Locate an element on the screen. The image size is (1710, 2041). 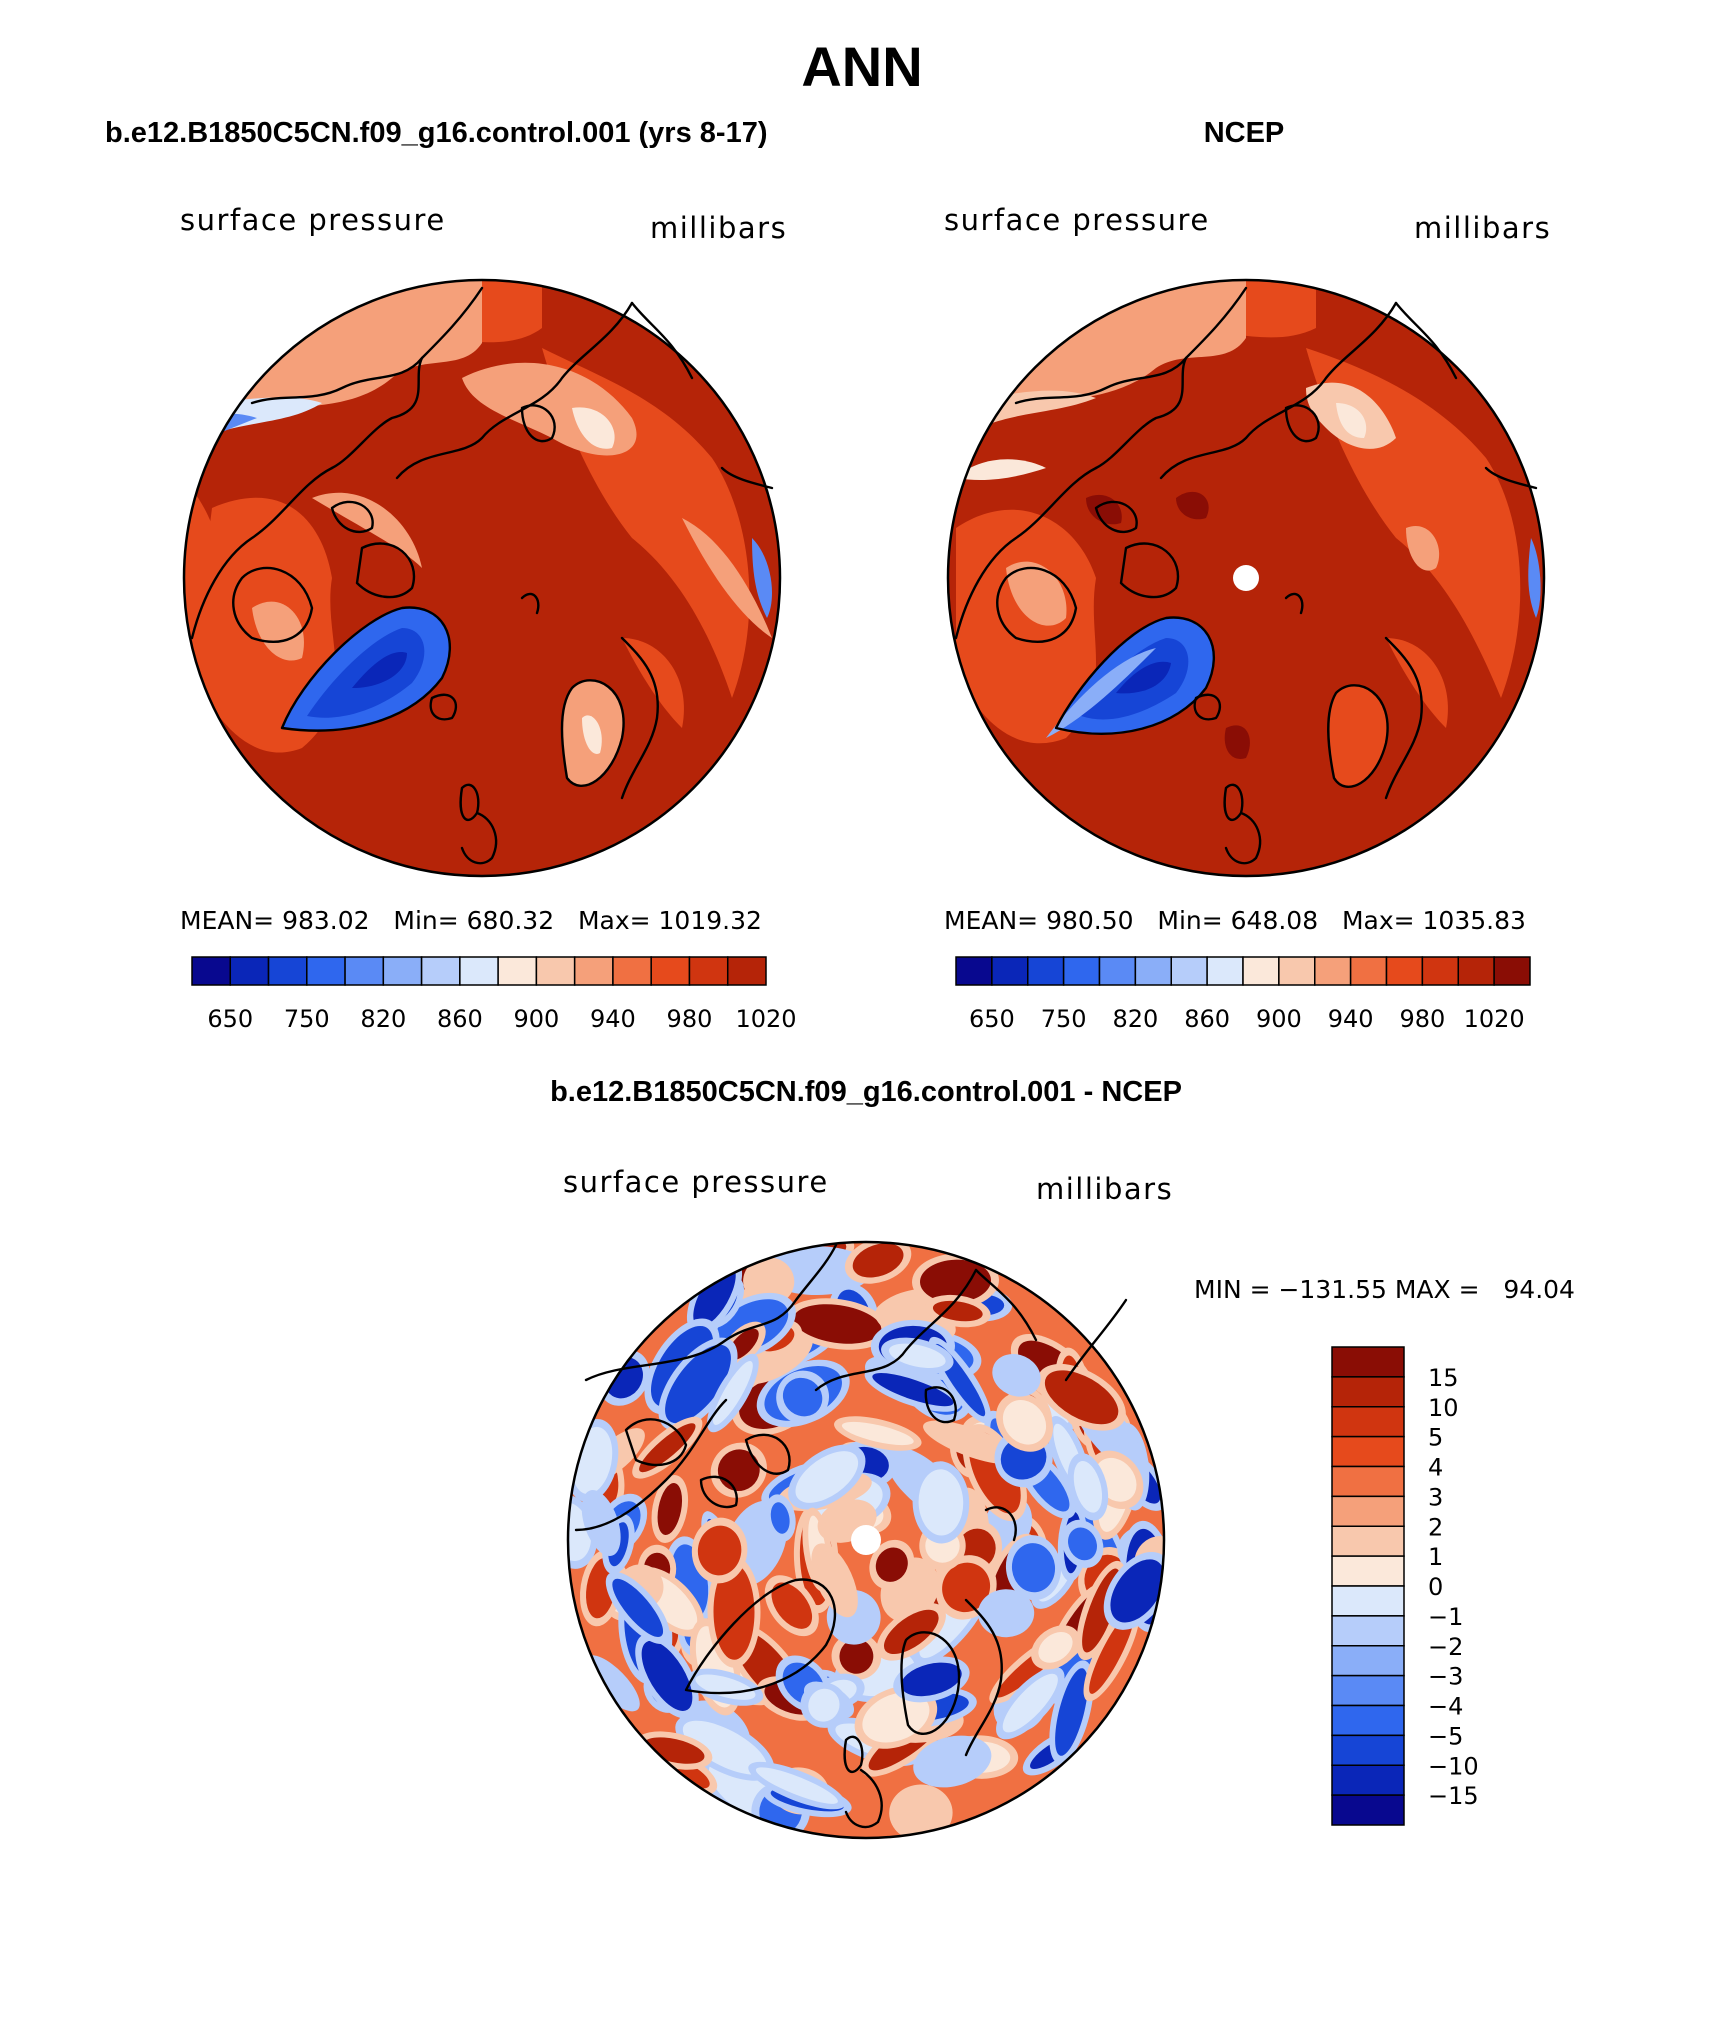
colorbar-tick-label: 2 is located at coordinates (1435, 1527).